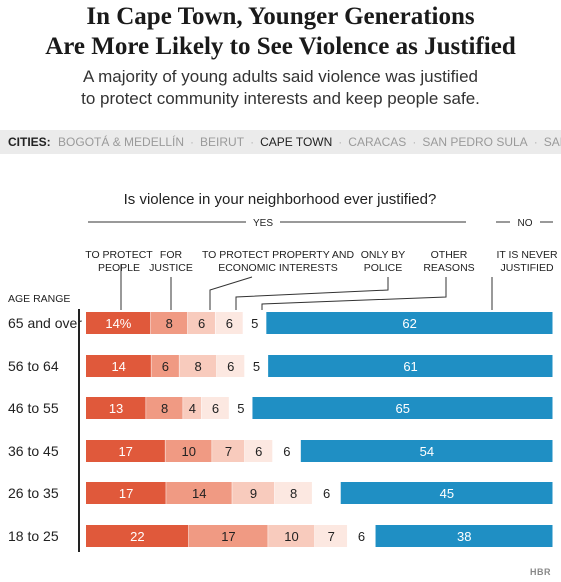 The width and height of the screenshot is (561, 582). Describe the element at coordinates (475, 142) in the screenshot. I see `city-tab-san-pedro-sula: SAN PEDRO SULA` at that location.